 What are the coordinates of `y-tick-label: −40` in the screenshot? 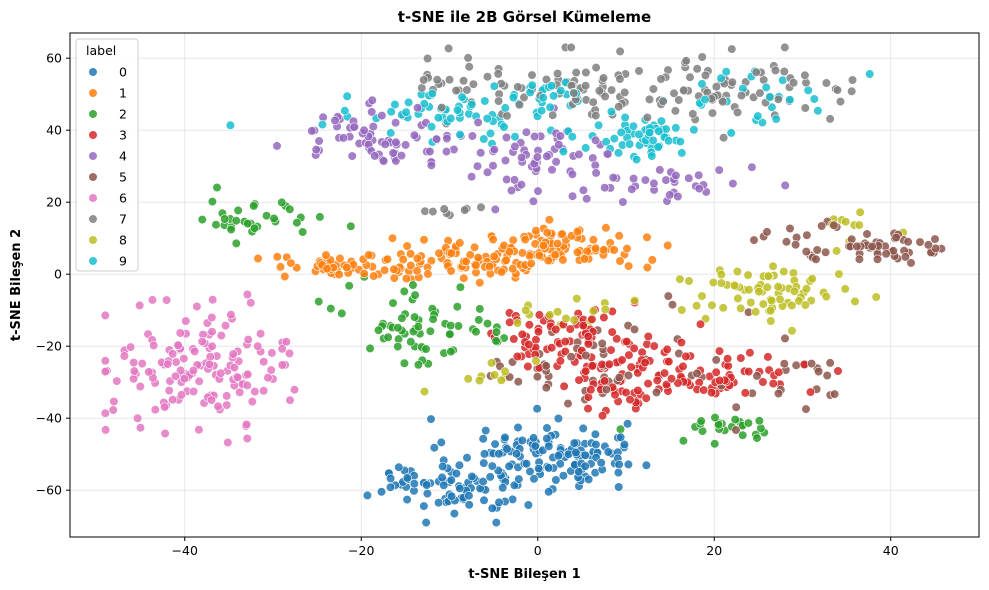 It's located at (49, 418).